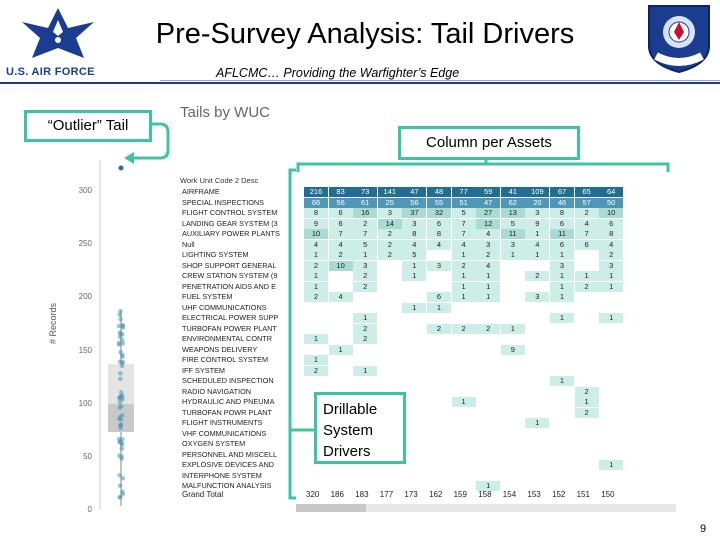  Describe the element at coordinates (223, 202) in the screenshot. I see `row-label: SPECIAL INSPECTIONS` at that location.